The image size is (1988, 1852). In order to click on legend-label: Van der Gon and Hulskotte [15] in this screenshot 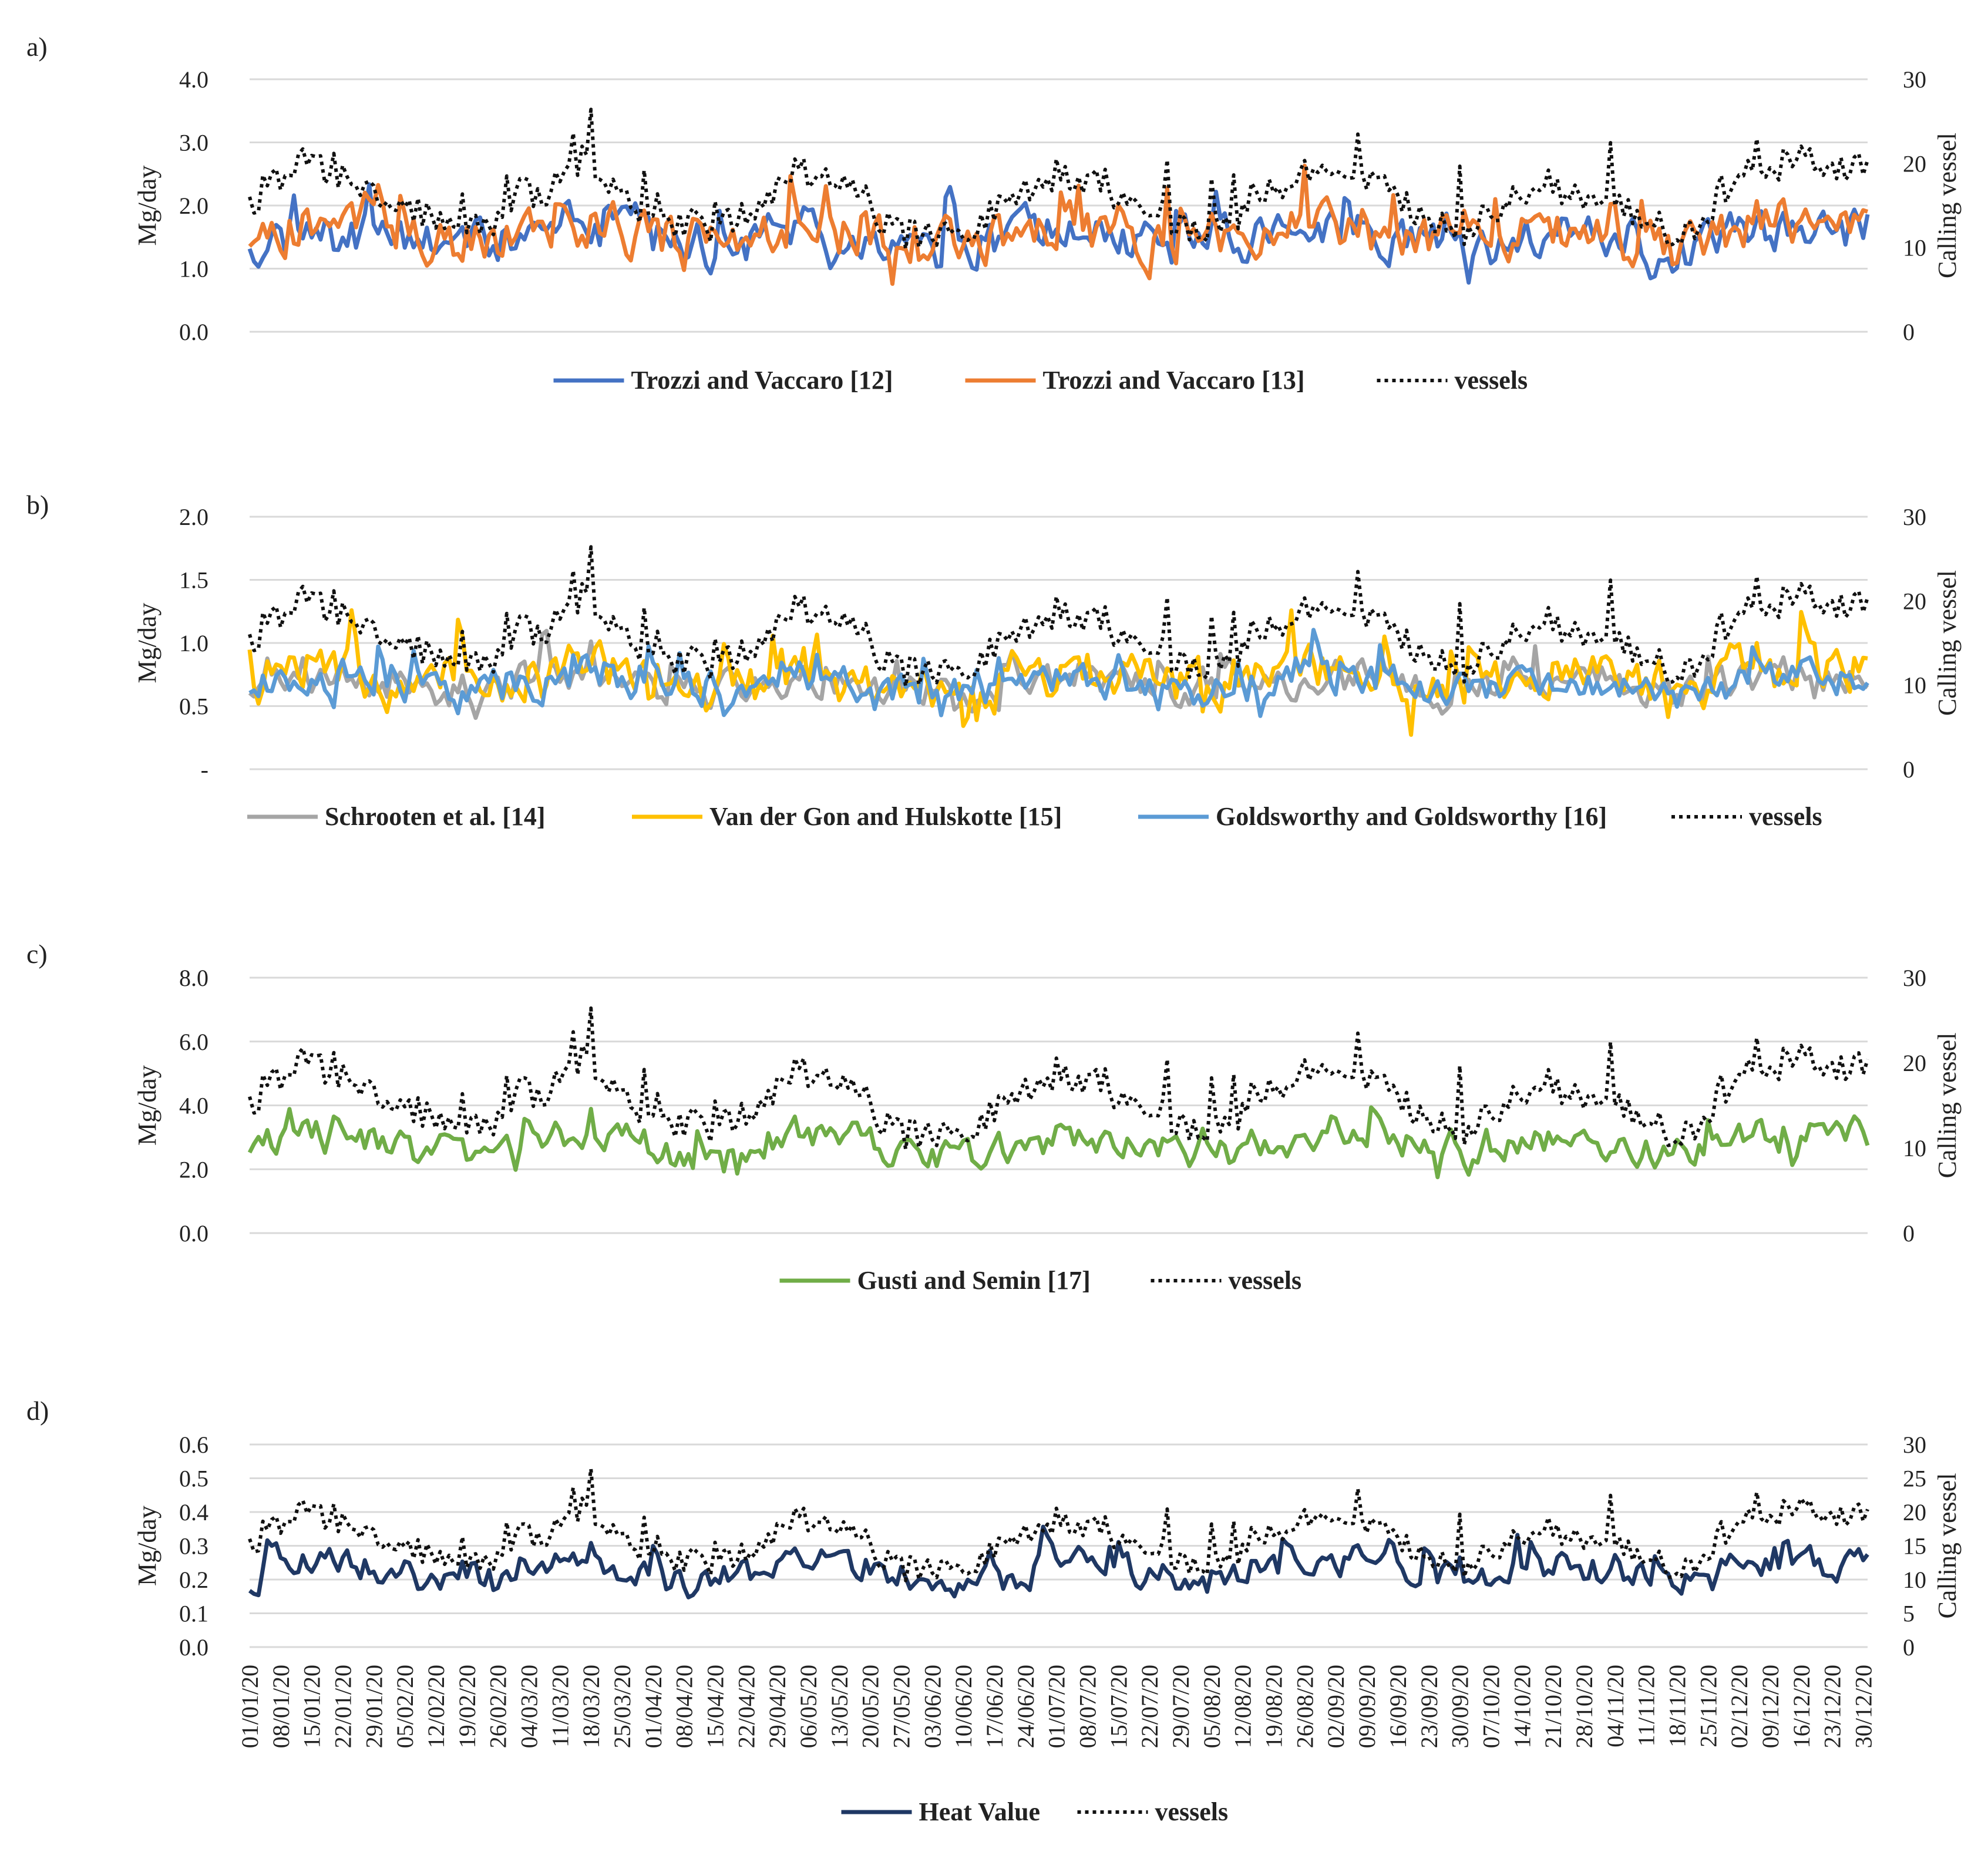, I will do `click(886, 816)`.